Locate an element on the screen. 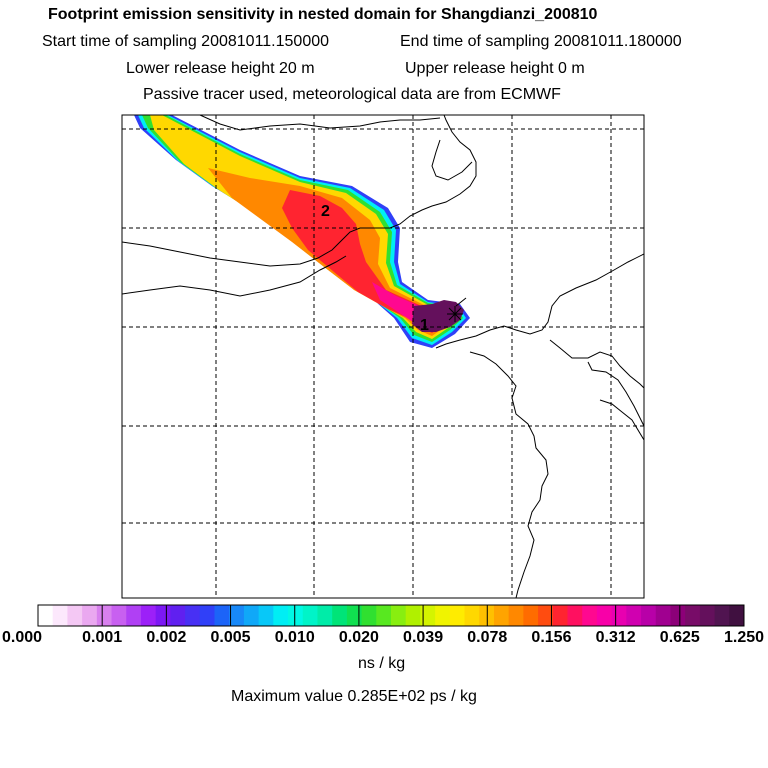  colorbar-tick-label: 0.005 is located at coordinates (230, 637).